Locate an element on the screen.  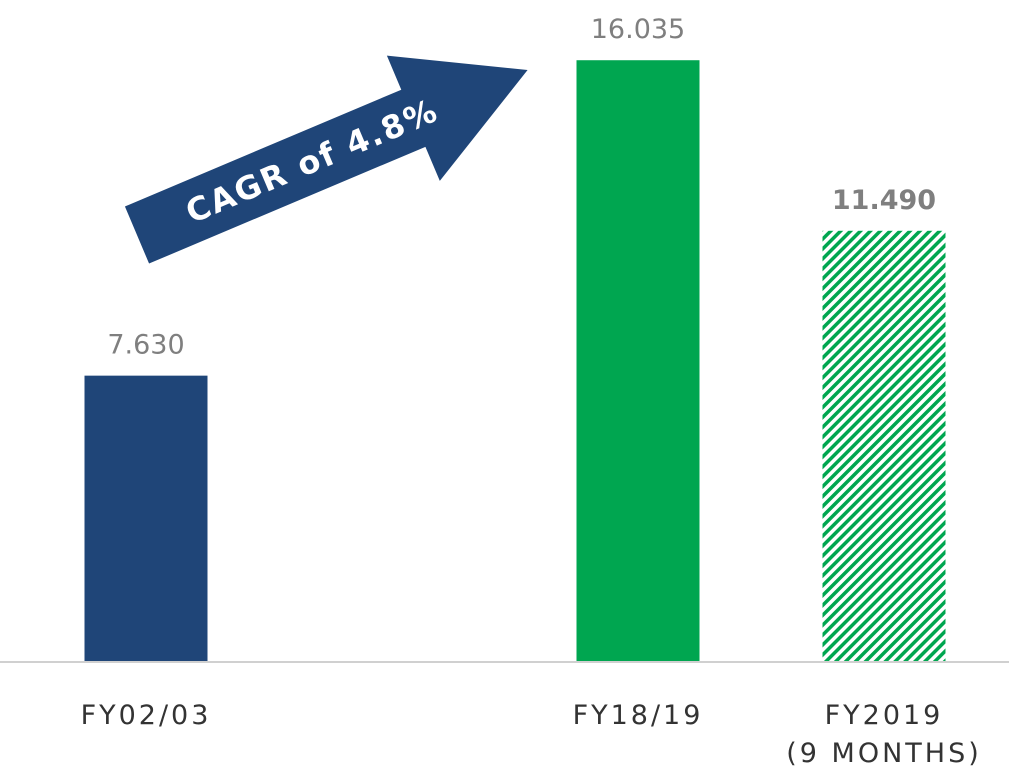
cagr-arrow: CAGR of 4.8% is located at coordinates (326, 159).